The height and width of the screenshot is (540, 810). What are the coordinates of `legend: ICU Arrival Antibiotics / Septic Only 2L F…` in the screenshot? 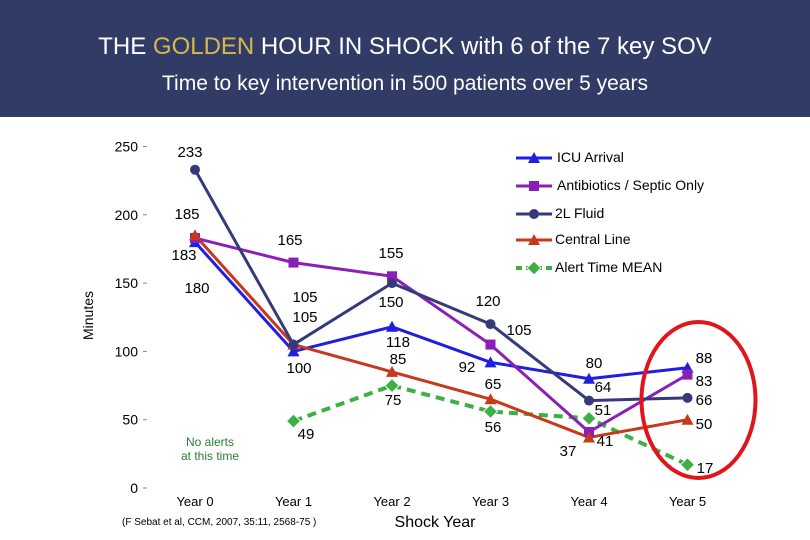 It's located at (610, 212).